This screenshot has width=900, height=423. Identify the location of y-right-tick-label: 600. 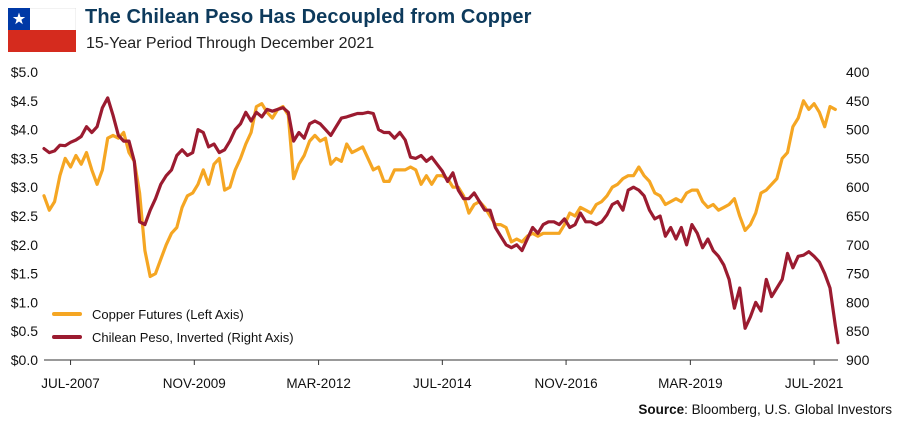
(858, 187).